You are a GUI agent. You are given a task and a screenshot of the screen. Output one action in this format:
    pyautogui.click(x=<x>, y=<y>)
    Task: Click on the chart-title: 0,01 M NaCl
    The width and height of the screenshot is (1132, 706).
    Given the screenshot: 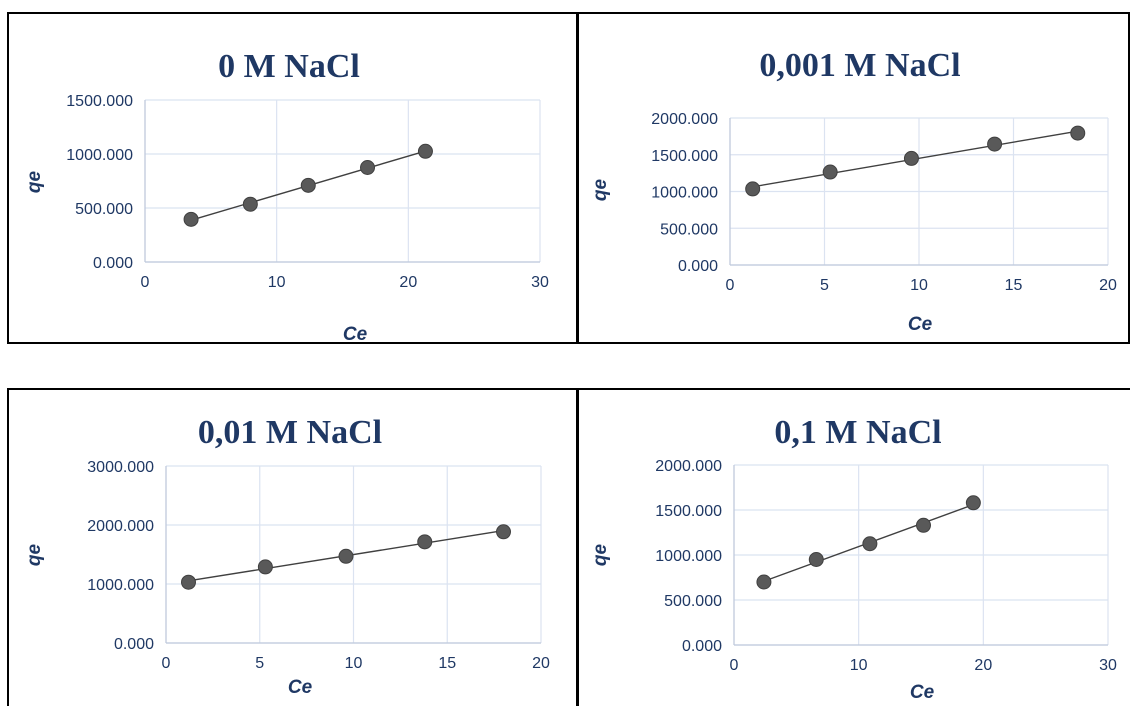 What is the action you would take?
    pyautogui.click(x=290, y=432)
    